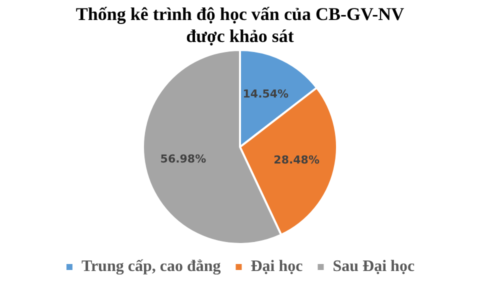  Describe the element at coordinates (373, 267) in the screenshot. I see `legend-label: Sau Đại học` at that location.